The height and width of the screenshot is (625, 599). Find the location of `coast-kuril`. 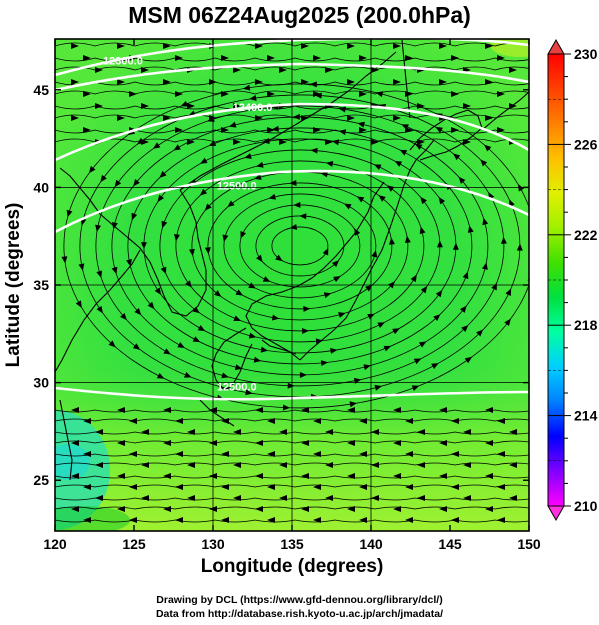

coast-kuril is located at coordinates (505, 111).